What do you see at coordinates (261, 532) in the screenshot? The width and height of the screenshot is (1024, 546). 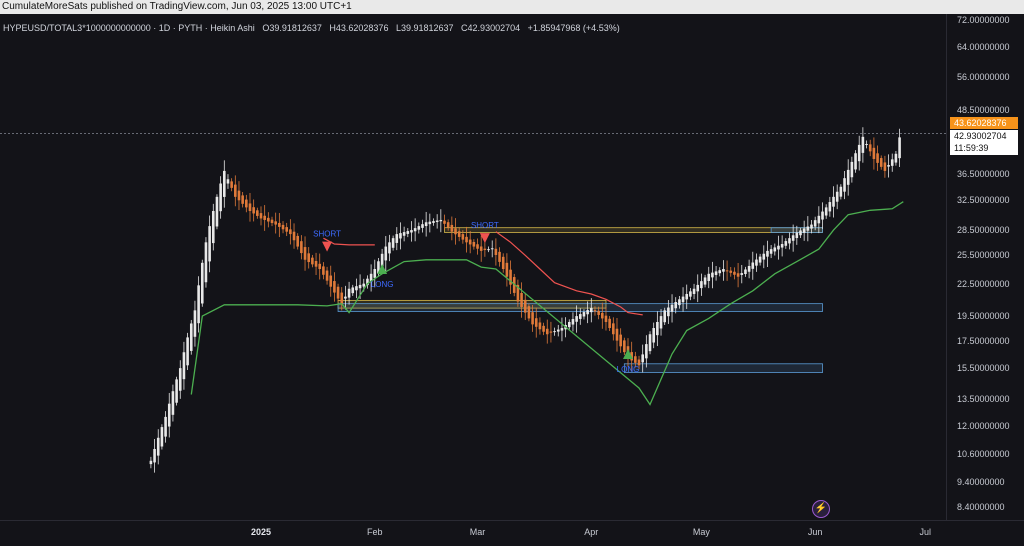 I see `time-axis-label: 2025` at bounding box center [261, 532].